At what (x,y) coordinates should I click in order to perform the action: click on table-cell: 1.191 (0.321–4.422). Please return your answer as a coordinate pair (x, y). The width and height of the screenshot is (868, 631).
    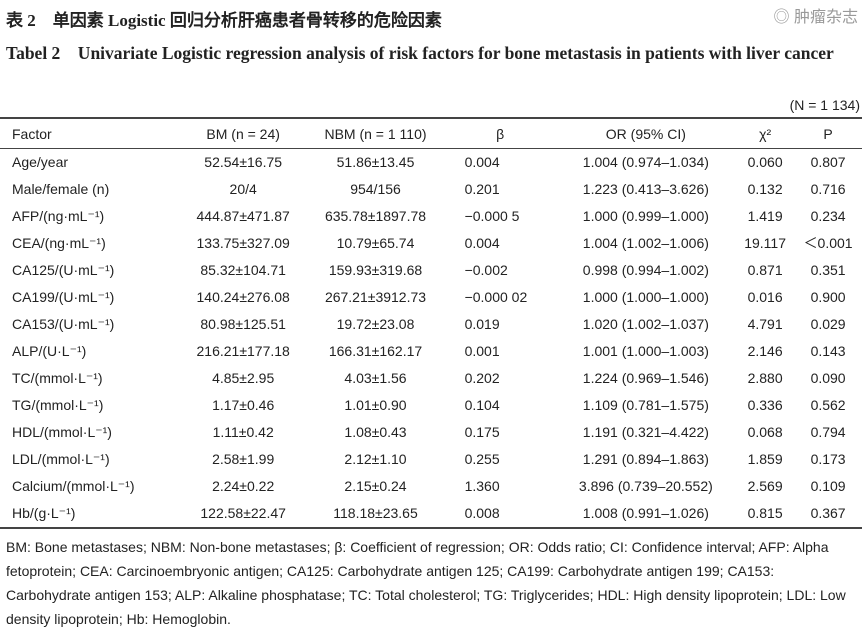
    Looking at the image, I should click on (645, 432).